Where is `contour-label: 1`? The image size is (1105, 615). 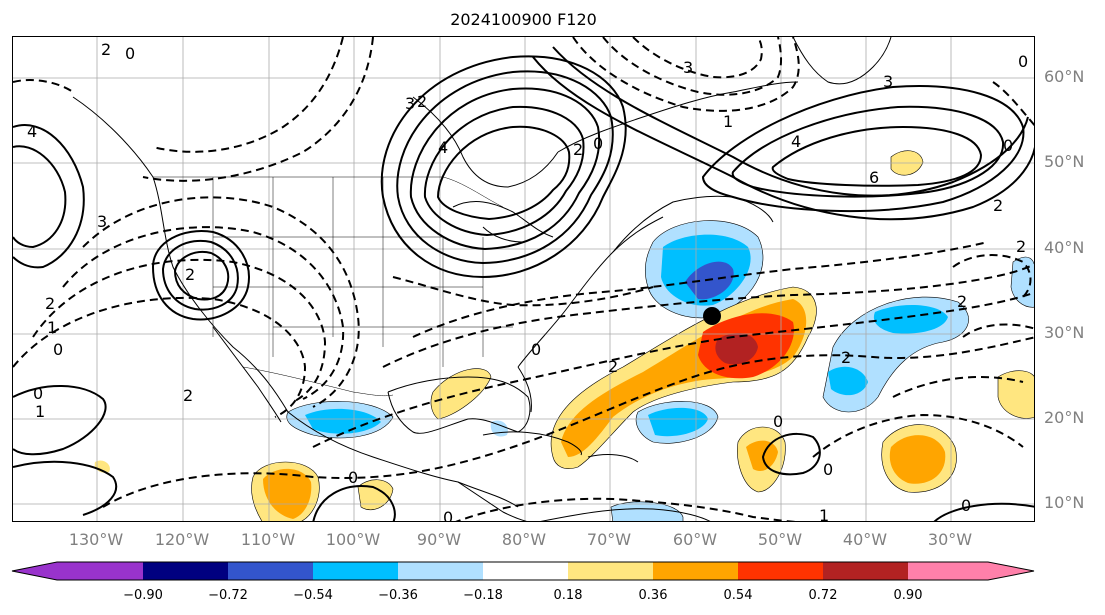 contour-label: 1 is located at coordinates (728, 121).